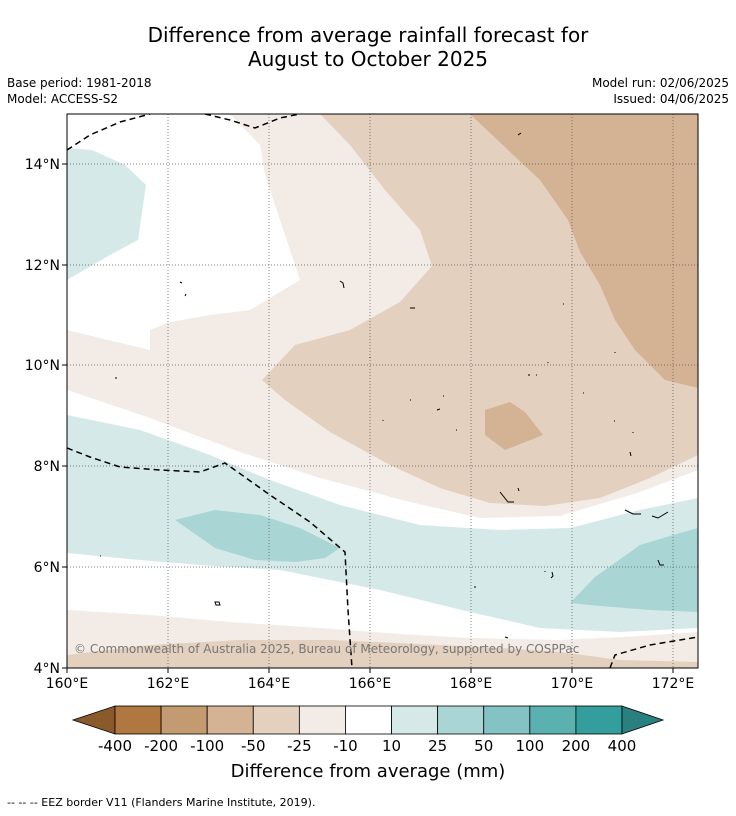 This screenshot has width=736, height=816. I want to click on contour-wet-light-north, so click(106, 214).